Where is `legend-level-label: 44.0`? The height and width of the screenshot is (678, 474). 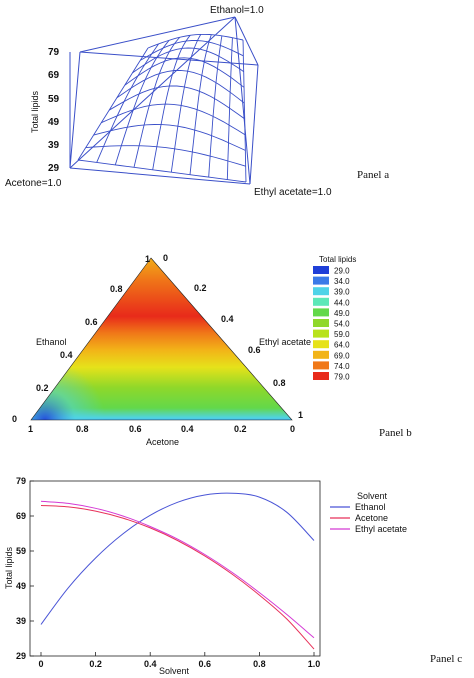 legend-level-label: 44.0 is located at coordinates (342, 302).